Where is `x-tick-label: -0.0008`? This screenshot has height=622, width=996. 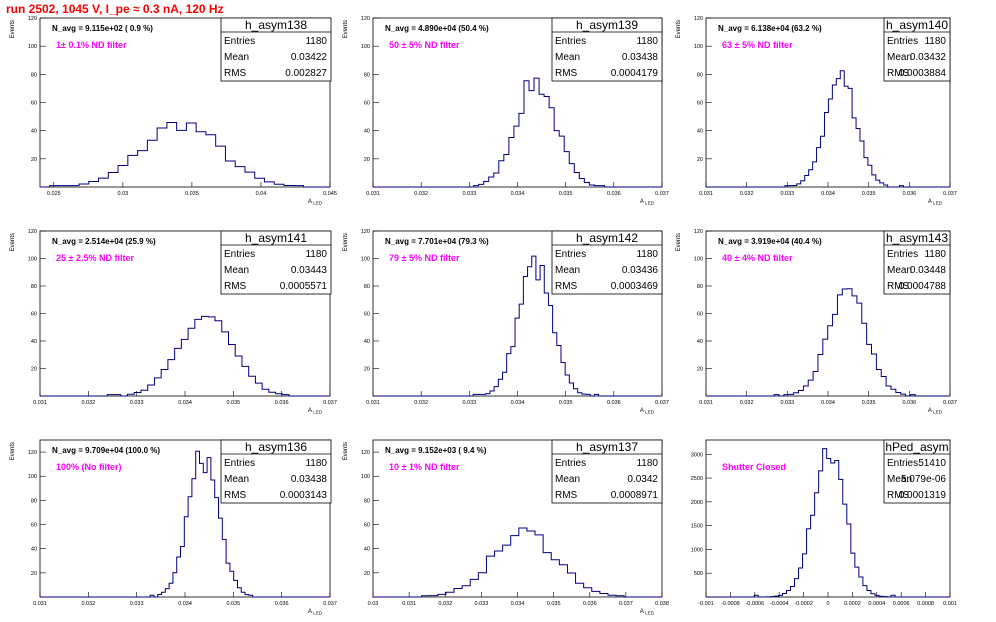 x-tick-label: -0.0008 is located at coordinates (730, 604).